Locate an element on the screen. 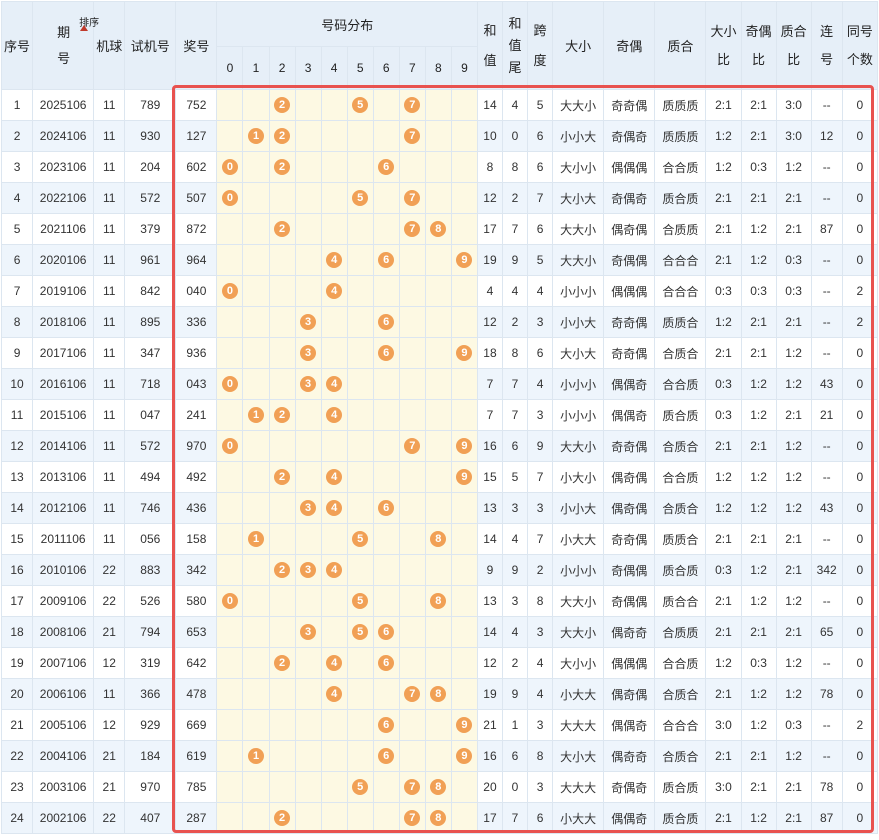 The width and height of the screenshot is (879, 840). row-period: 2018106 is located at coordinates (63, 322).